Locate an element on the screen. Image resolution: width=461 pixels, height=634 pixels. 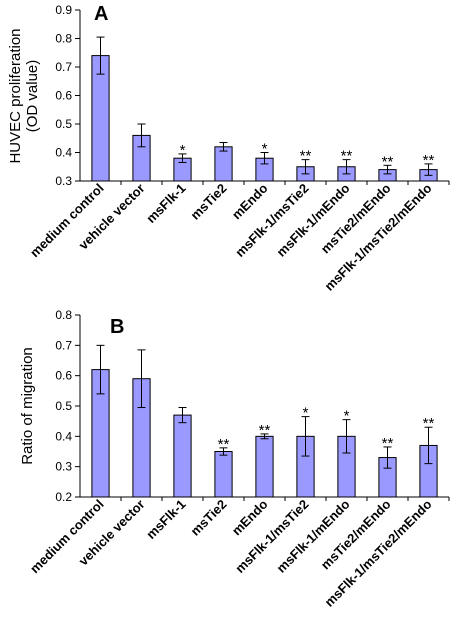
panel-label: B is located at coordinates (117, 327).